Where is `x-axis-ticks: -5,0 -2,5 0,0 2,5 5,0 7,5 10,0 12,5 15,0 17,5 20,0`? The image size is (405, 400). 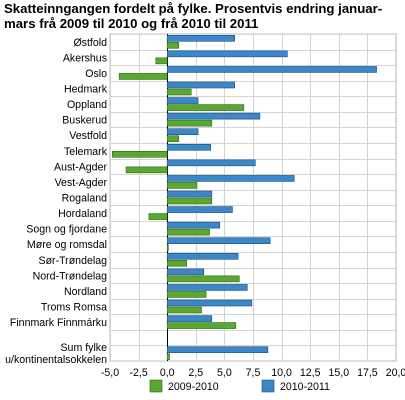 x-axis-ticks: -5,0 -2,5 0,0 2,5 5,0 7,5 10,0 12,5 15,0 17,5 20,0 is located at coordinates (253, 373).